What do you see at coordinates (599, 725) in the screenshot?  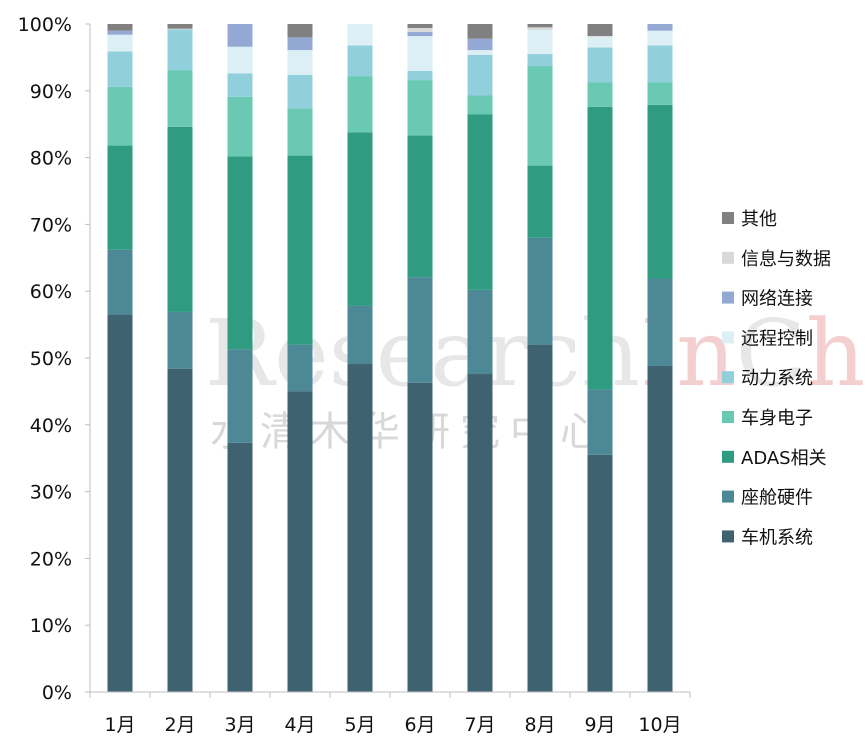 I see `x-tick-label: 9月` at bounding box center [599, 725].